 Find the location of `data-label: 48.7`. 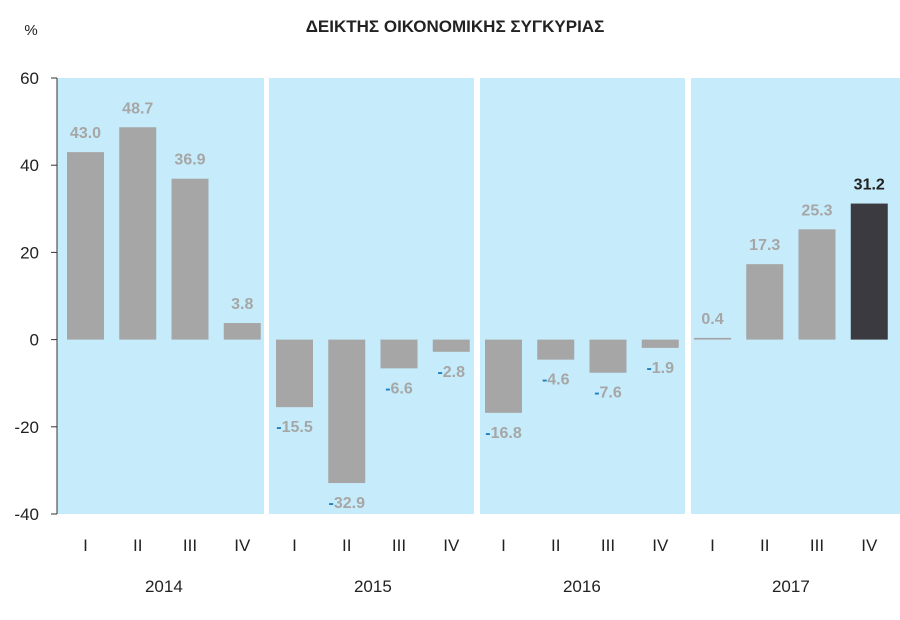

data-label: 48.7 is located at coordinates (137, 108).